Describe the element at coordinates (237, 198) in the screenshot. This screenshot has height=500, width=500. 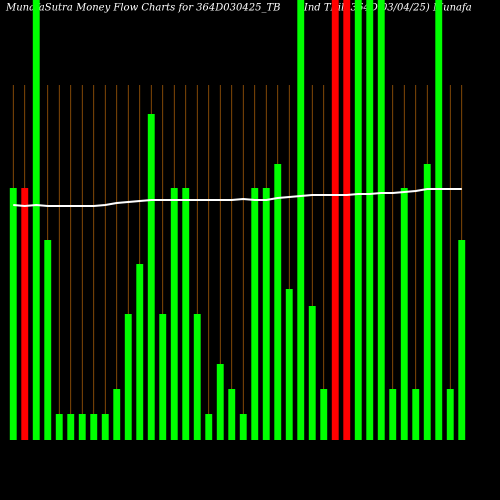
I see `average-line` at that location.